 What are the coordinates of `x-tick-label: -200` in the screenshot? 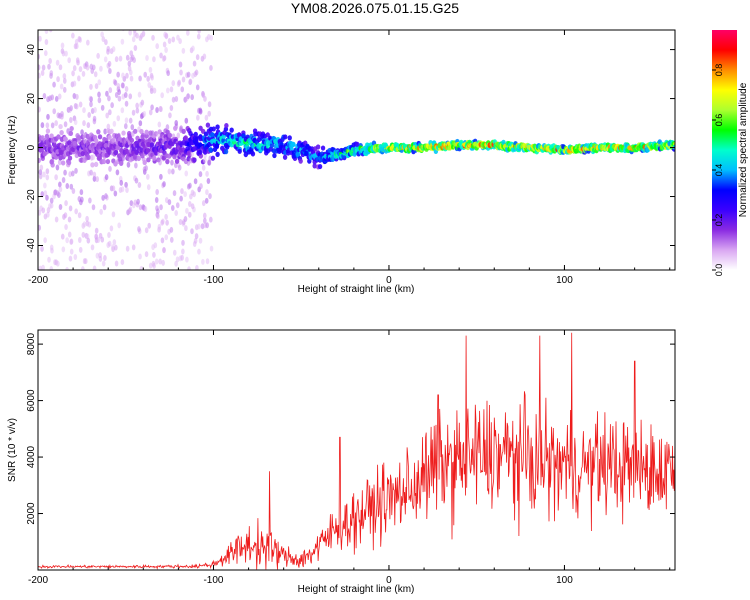 It's located at (38, 280).